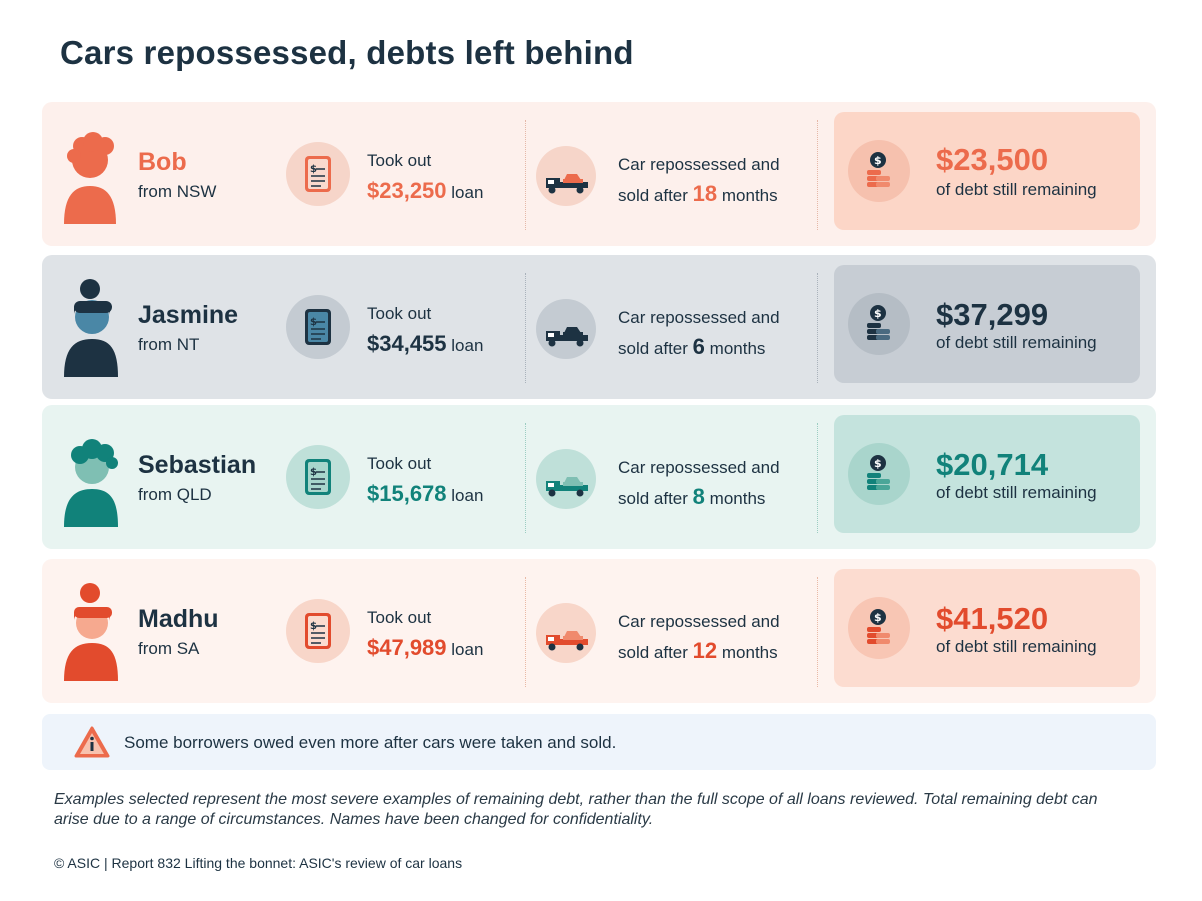  Describe the element at coordinates (407, 647) in the screenshot. I see `loan-amount: $47,989` at that location.